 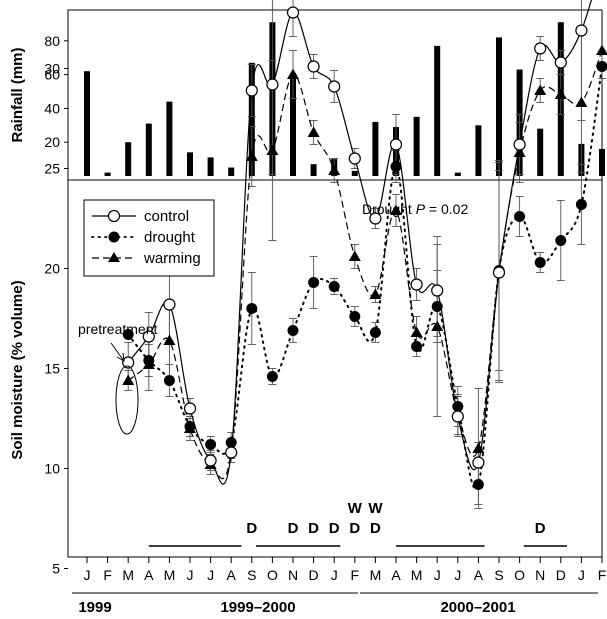 What do you see at coordinates (128, 575) in the screenshot?
I see `month-tick-label: M` at bounding box center [128, 575].